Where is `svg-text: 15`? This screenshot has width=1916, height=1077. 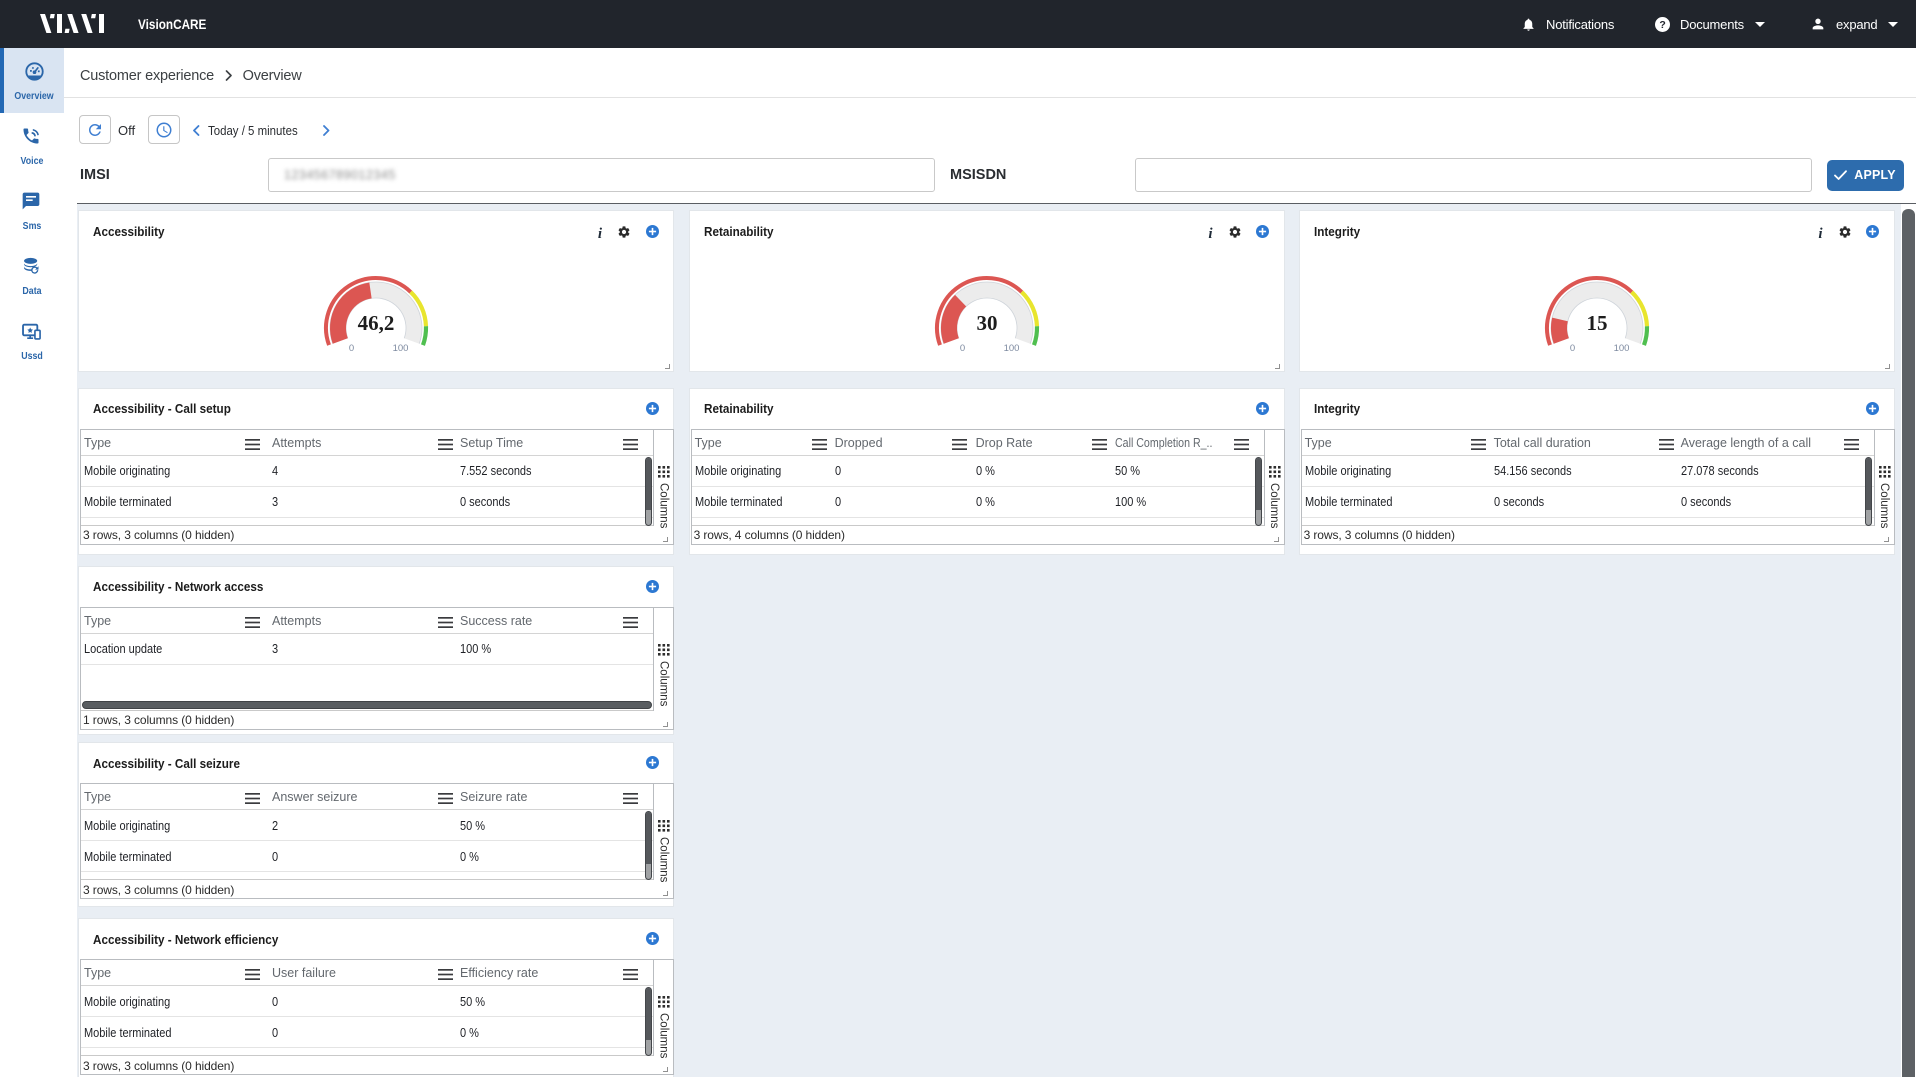
svg-text: 15 is located at coordinates (1596, 323).